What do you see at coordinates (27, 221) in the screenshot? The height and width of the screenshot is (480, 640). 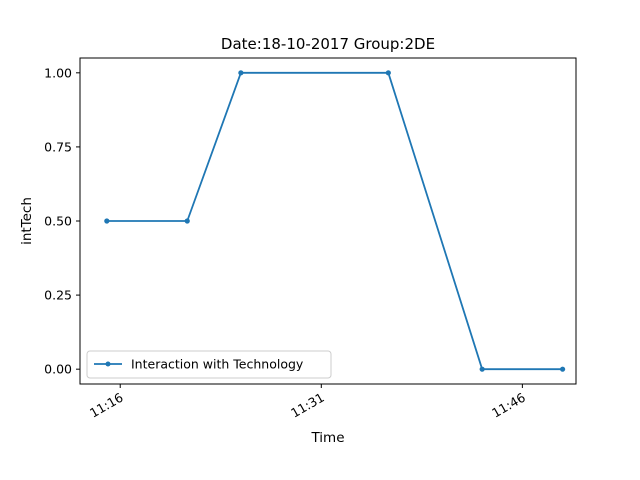 I see `y-axis-label: intTech` at bounding box center [27, 221].